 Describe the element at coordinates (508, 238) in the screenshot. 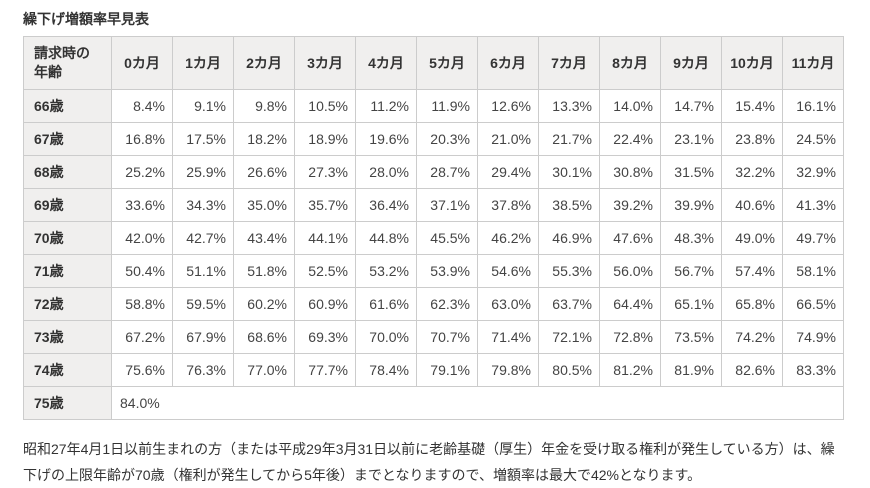

I see `rate-cell: 46.2%` at that location.